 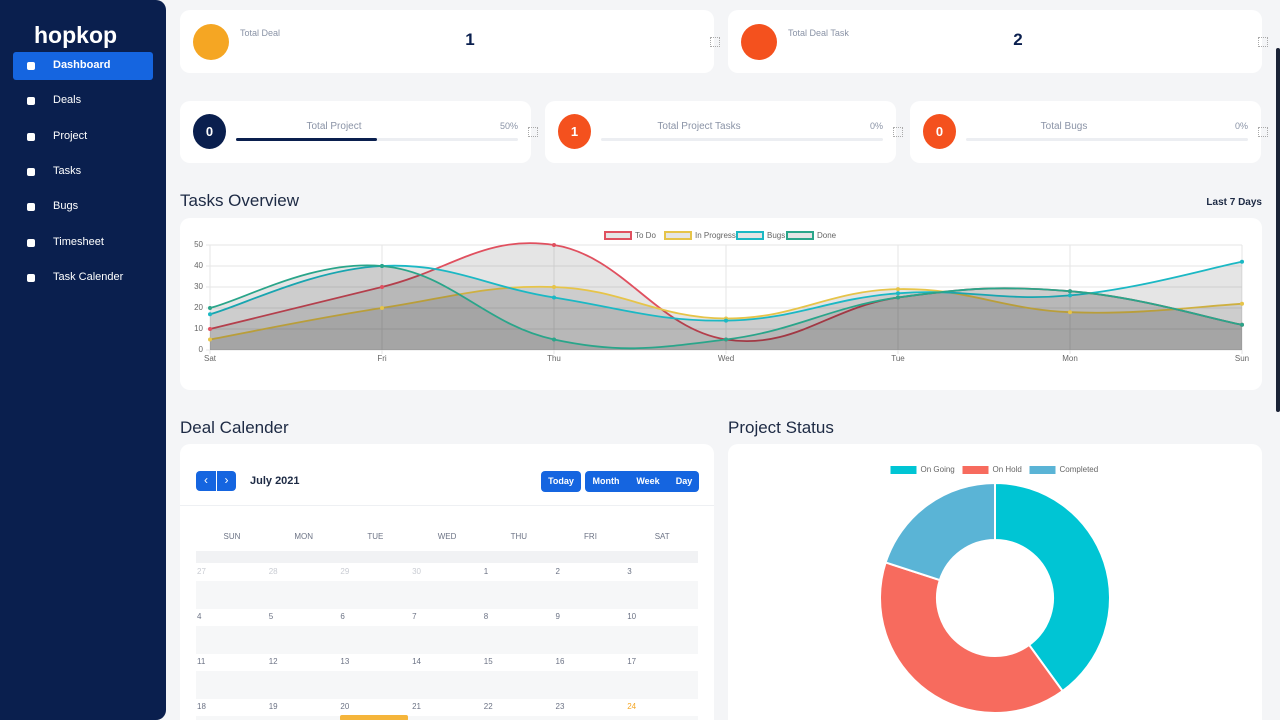 What do you see at coordinates (416, 571) in the screenshot?
I see `date-label: 30` at bounding box center [416, 571].